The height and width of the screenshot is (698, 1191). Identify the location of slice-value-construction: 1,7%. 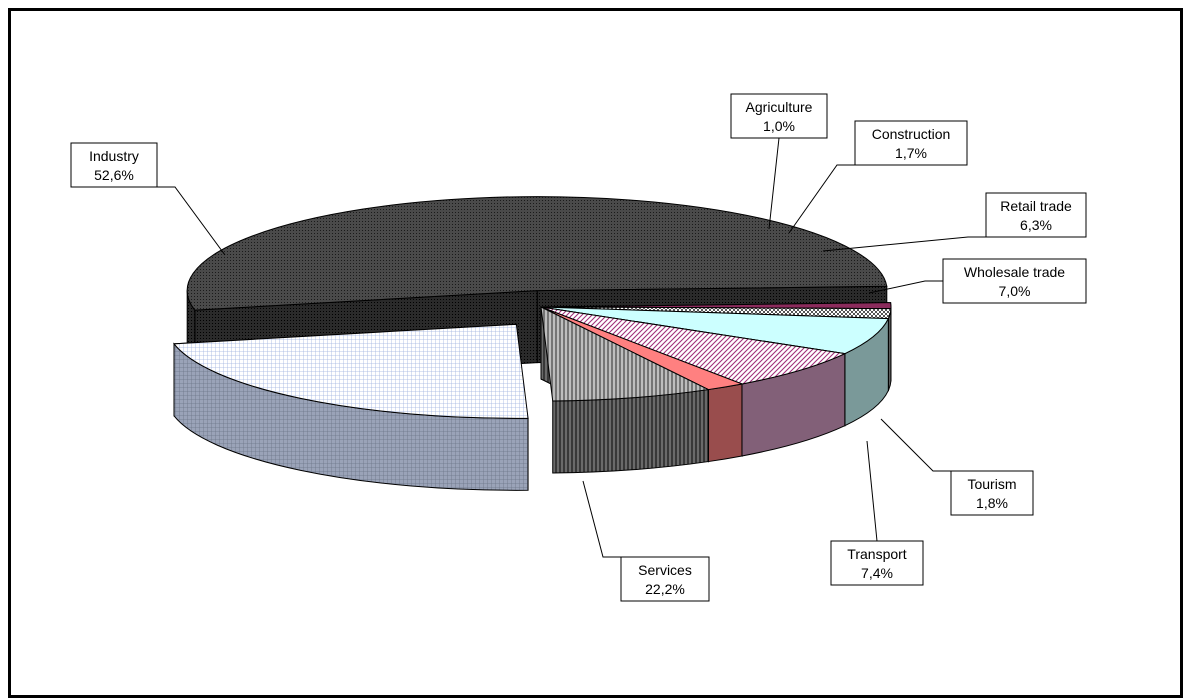
(911, 153).